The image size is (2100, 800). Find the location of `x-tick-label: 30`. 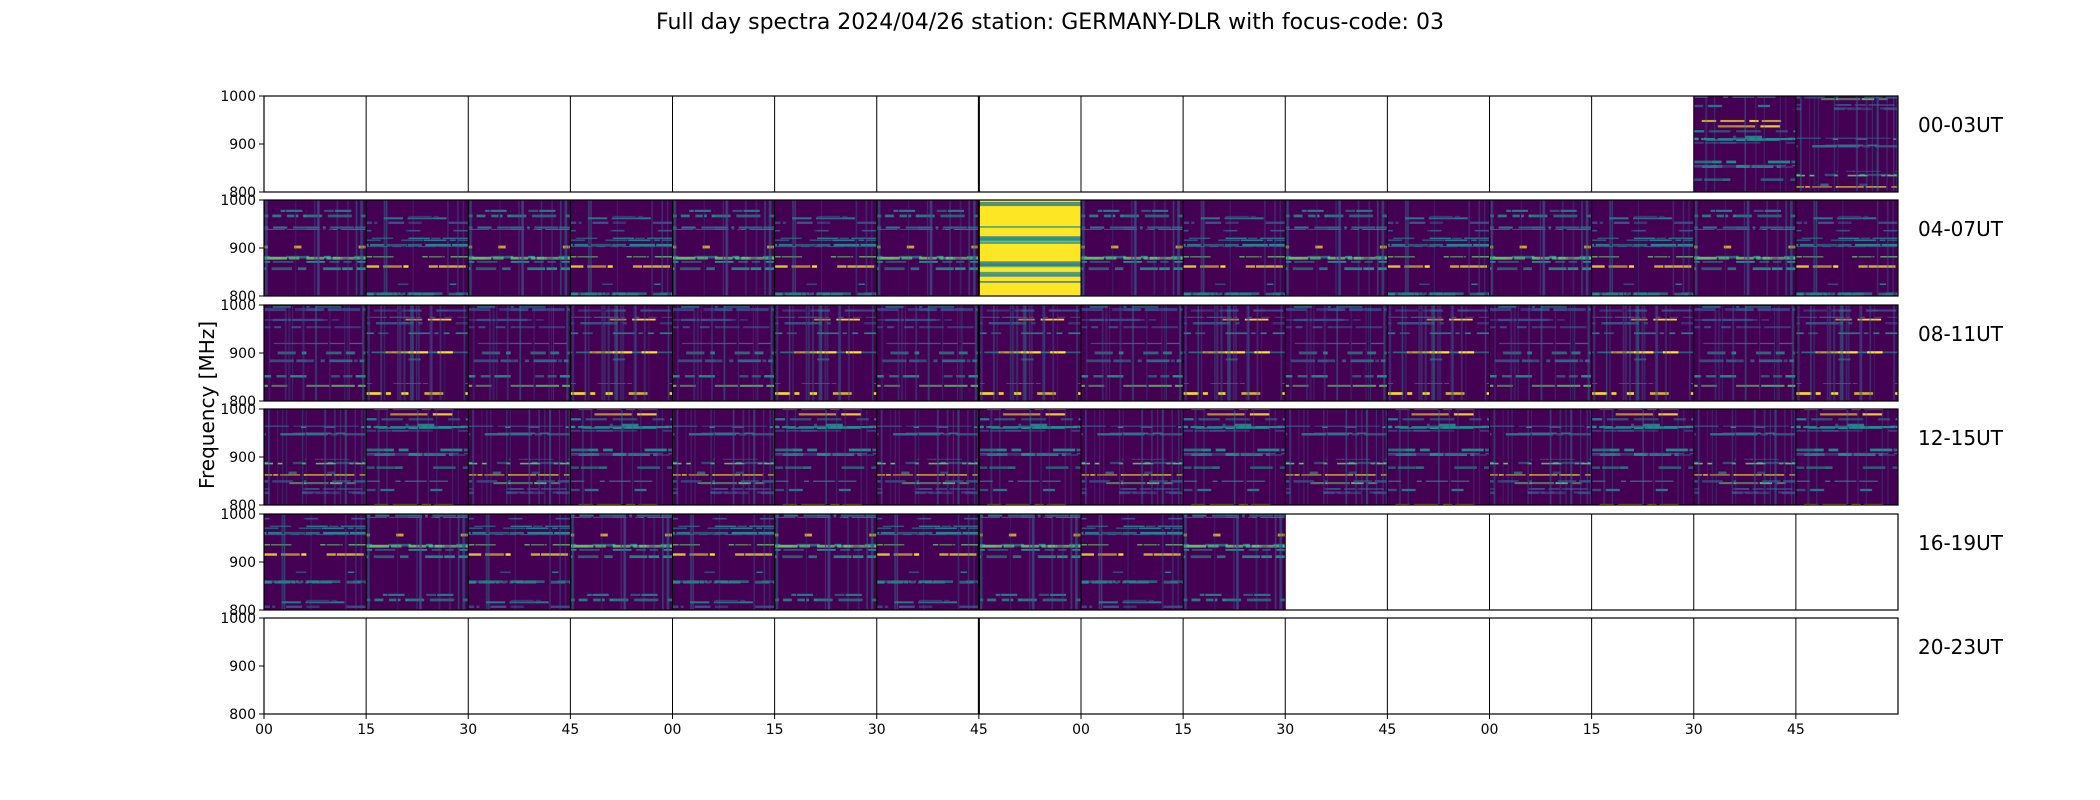

x-tick-label: 30 is located at coordinates (1694, 730).